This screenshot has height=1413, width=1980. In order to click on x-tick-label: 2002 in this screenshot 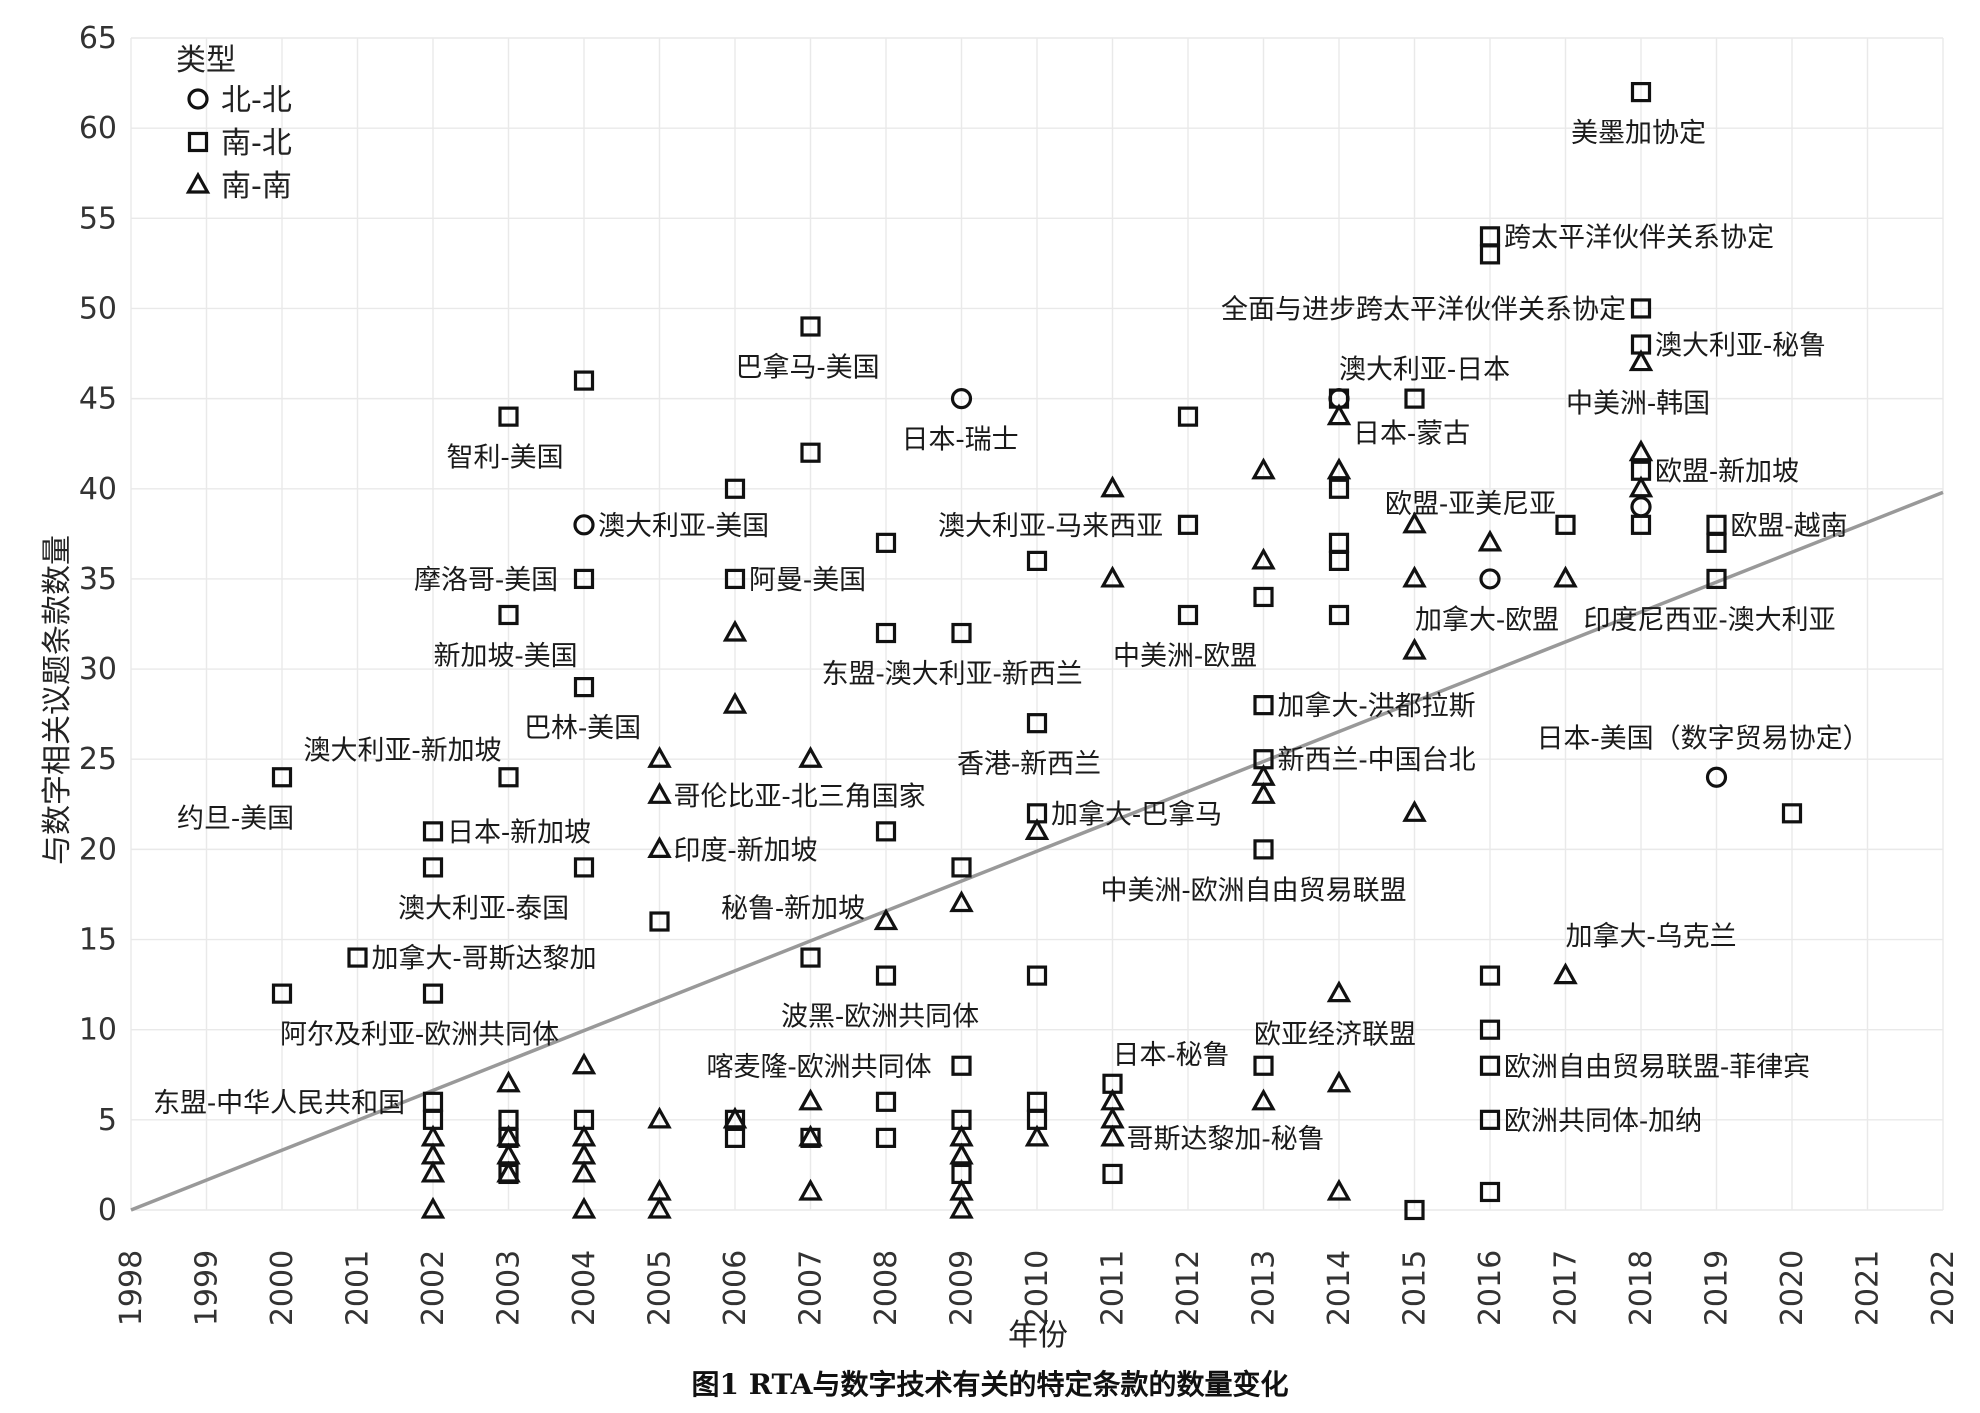, I will do `click(433, 1288)`.